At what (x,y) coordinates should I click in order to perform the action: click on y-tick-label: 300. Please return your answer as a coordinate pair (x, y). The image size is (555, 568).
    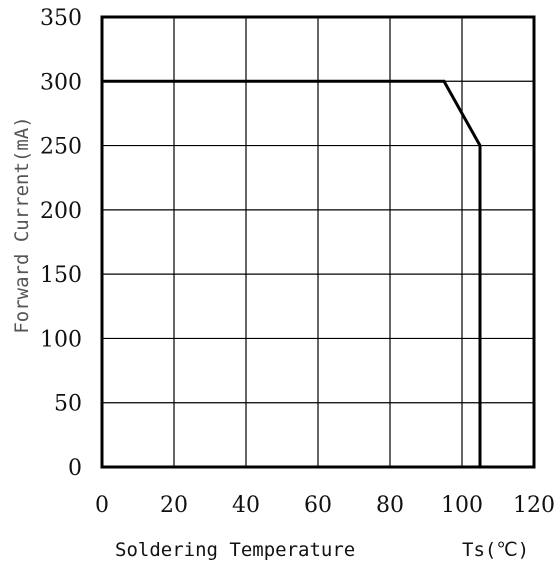
    Looking at the image, I should click on (61, 82).